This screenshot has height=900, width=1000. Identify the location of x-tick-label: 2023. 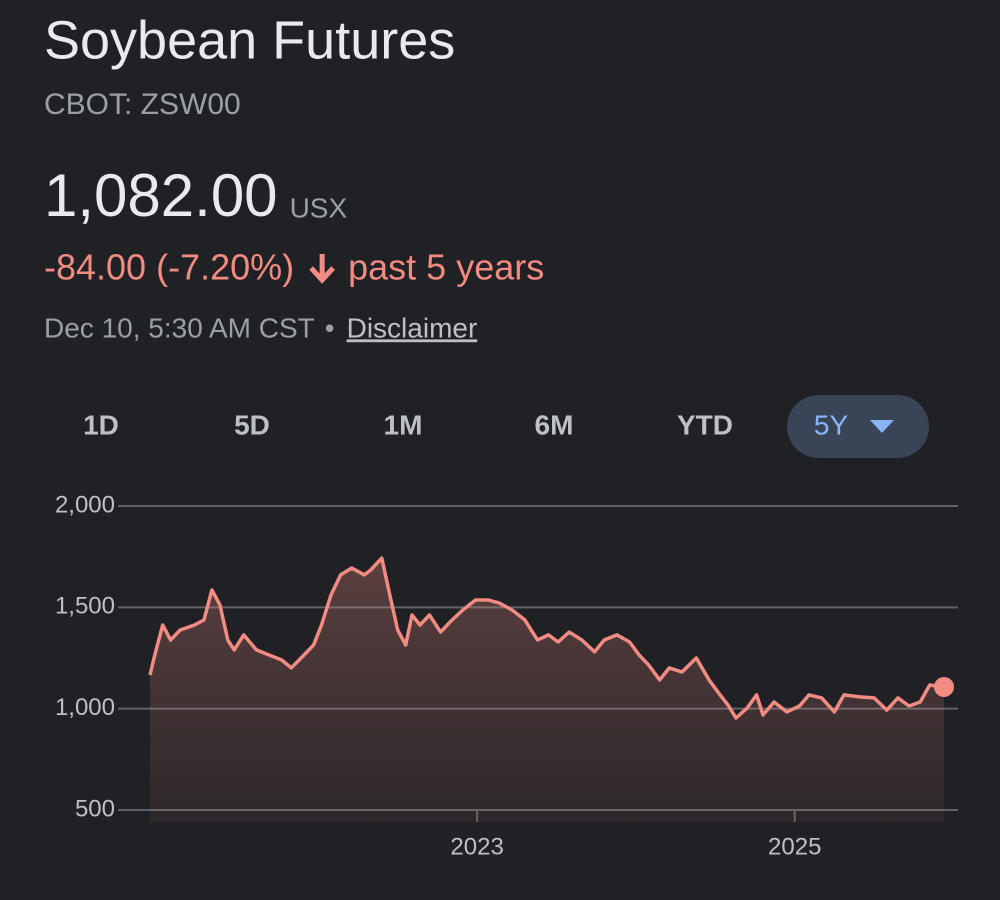
(476, 846).